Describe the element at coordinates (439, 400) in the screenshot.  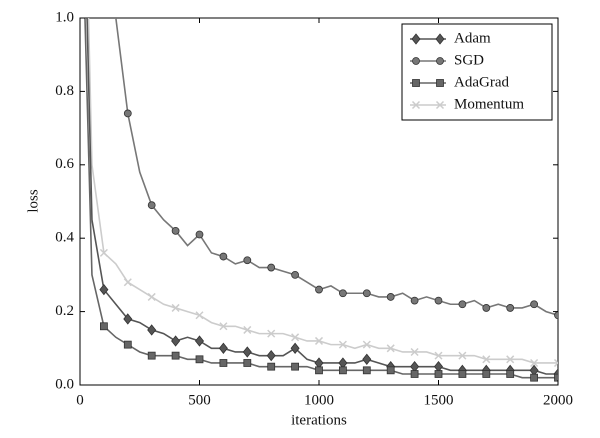
I see `x-tick-label: 1500` at that location.